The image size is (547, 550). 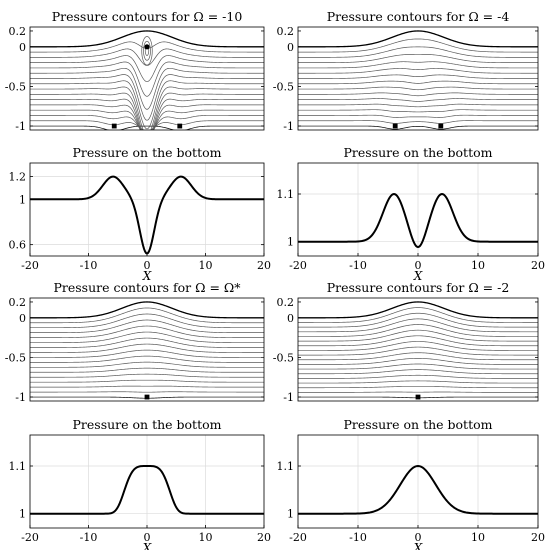 What do you see at coordinates (147, 287) in the screenshot?
I see `panel-title: Pressure contours for Ω = Ω*` at bounding box center [147, 287].